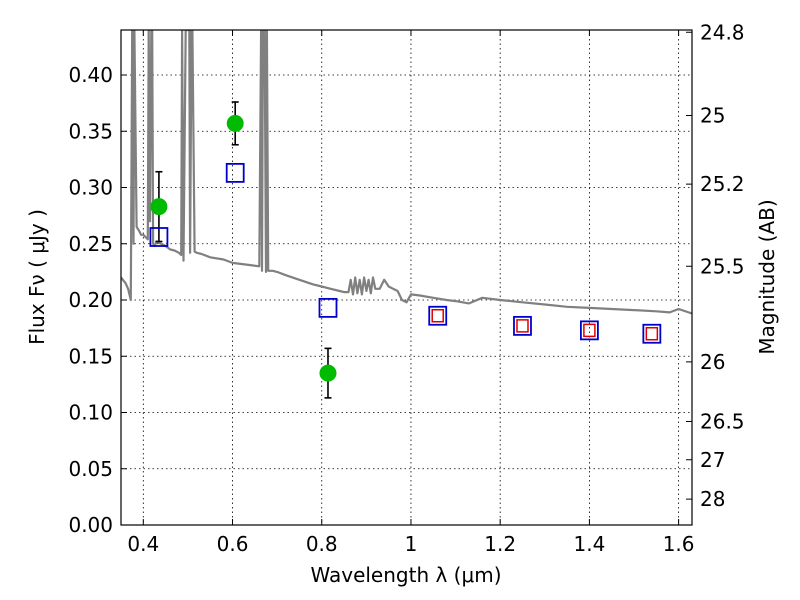  I want to click on y-axis-label: Flux Fν ( μJy ), so click(37, 277).